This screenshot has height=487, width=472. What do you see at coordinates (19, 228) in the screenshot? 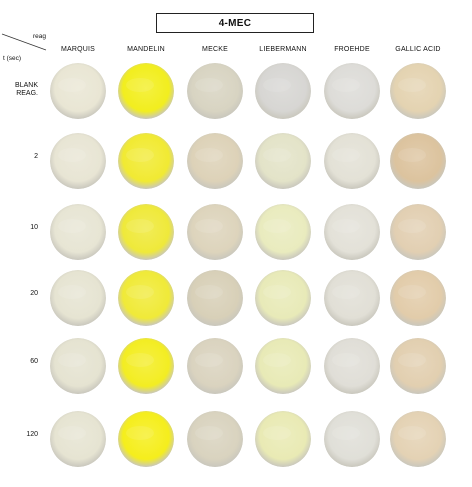
I see `row-header-time: 10` at bounding box center [19, 228].